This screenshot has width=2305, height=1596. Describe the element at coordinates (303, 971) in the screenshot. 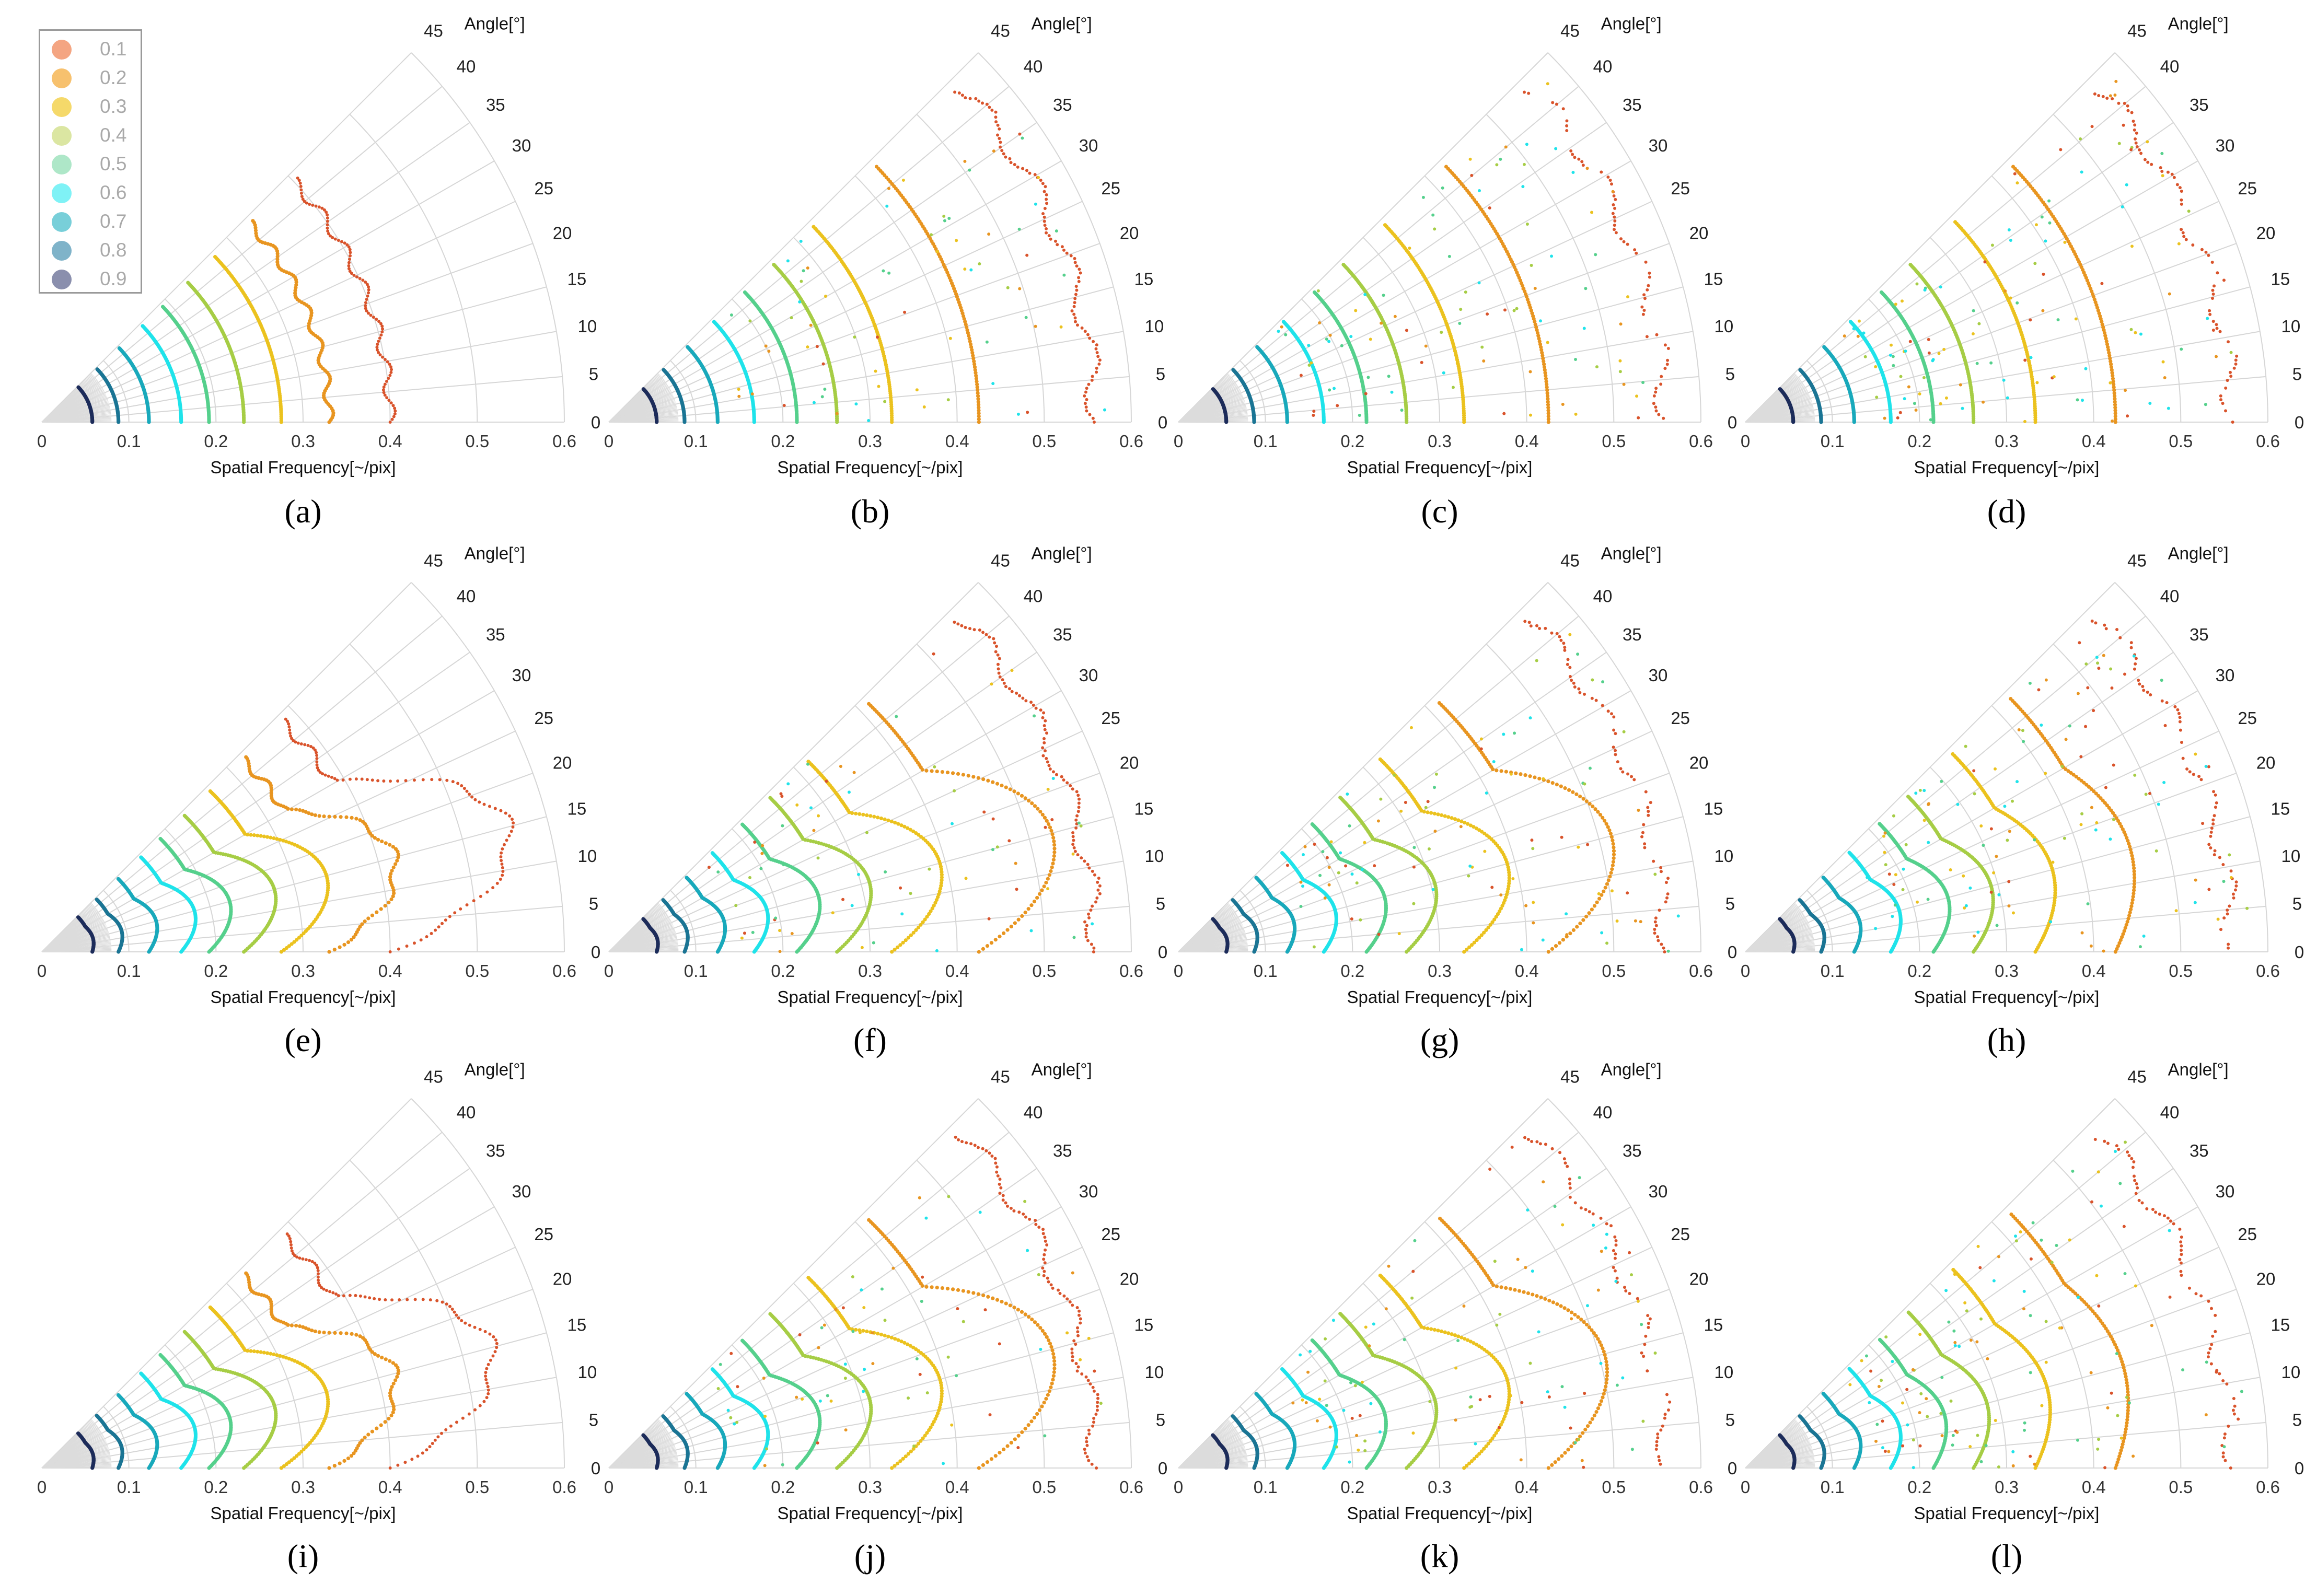

I see `radial-tick-label: 0.3` at that location.